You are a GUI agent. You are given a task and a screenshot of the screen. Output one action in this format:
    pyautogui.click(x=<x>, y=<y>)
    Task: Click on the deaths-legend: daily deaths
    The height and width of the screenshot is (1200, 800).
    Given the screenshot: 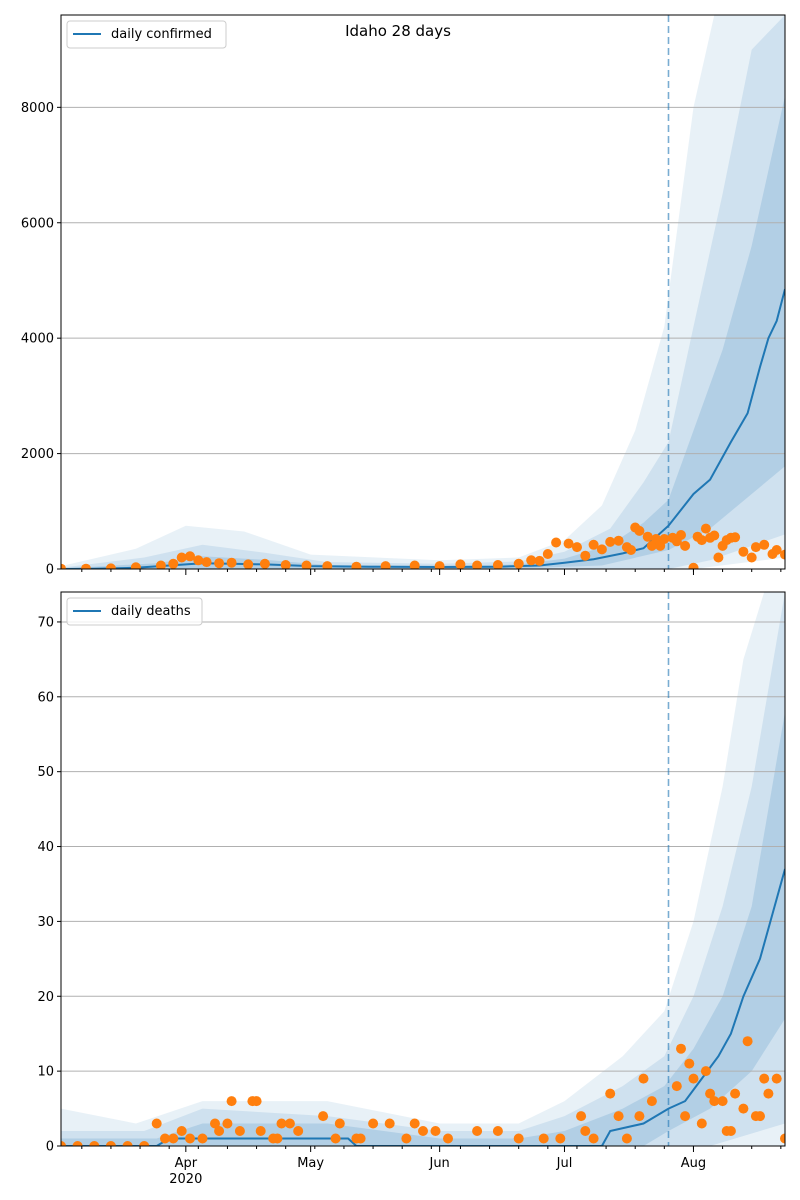 What is the action you would take?
    pyautogui.click(x=134, y=611)
    